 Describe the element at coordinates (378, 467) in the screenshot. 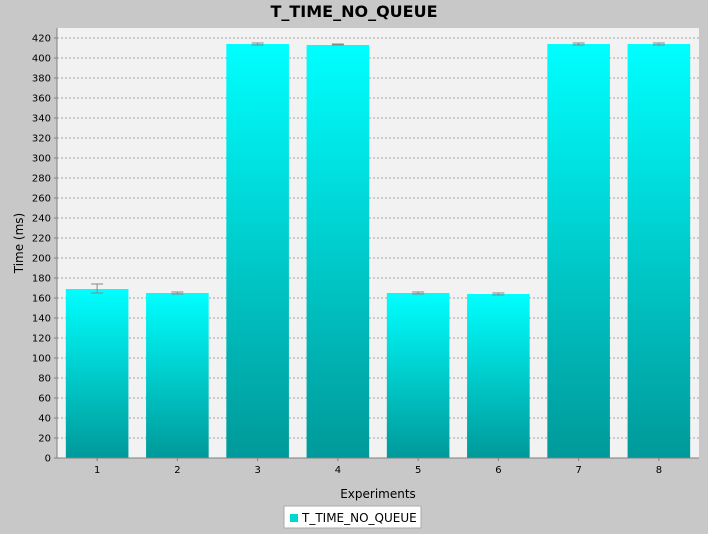

I see `x-axis-ticks: 1 2 3 4 5 6 7 8` at that location.